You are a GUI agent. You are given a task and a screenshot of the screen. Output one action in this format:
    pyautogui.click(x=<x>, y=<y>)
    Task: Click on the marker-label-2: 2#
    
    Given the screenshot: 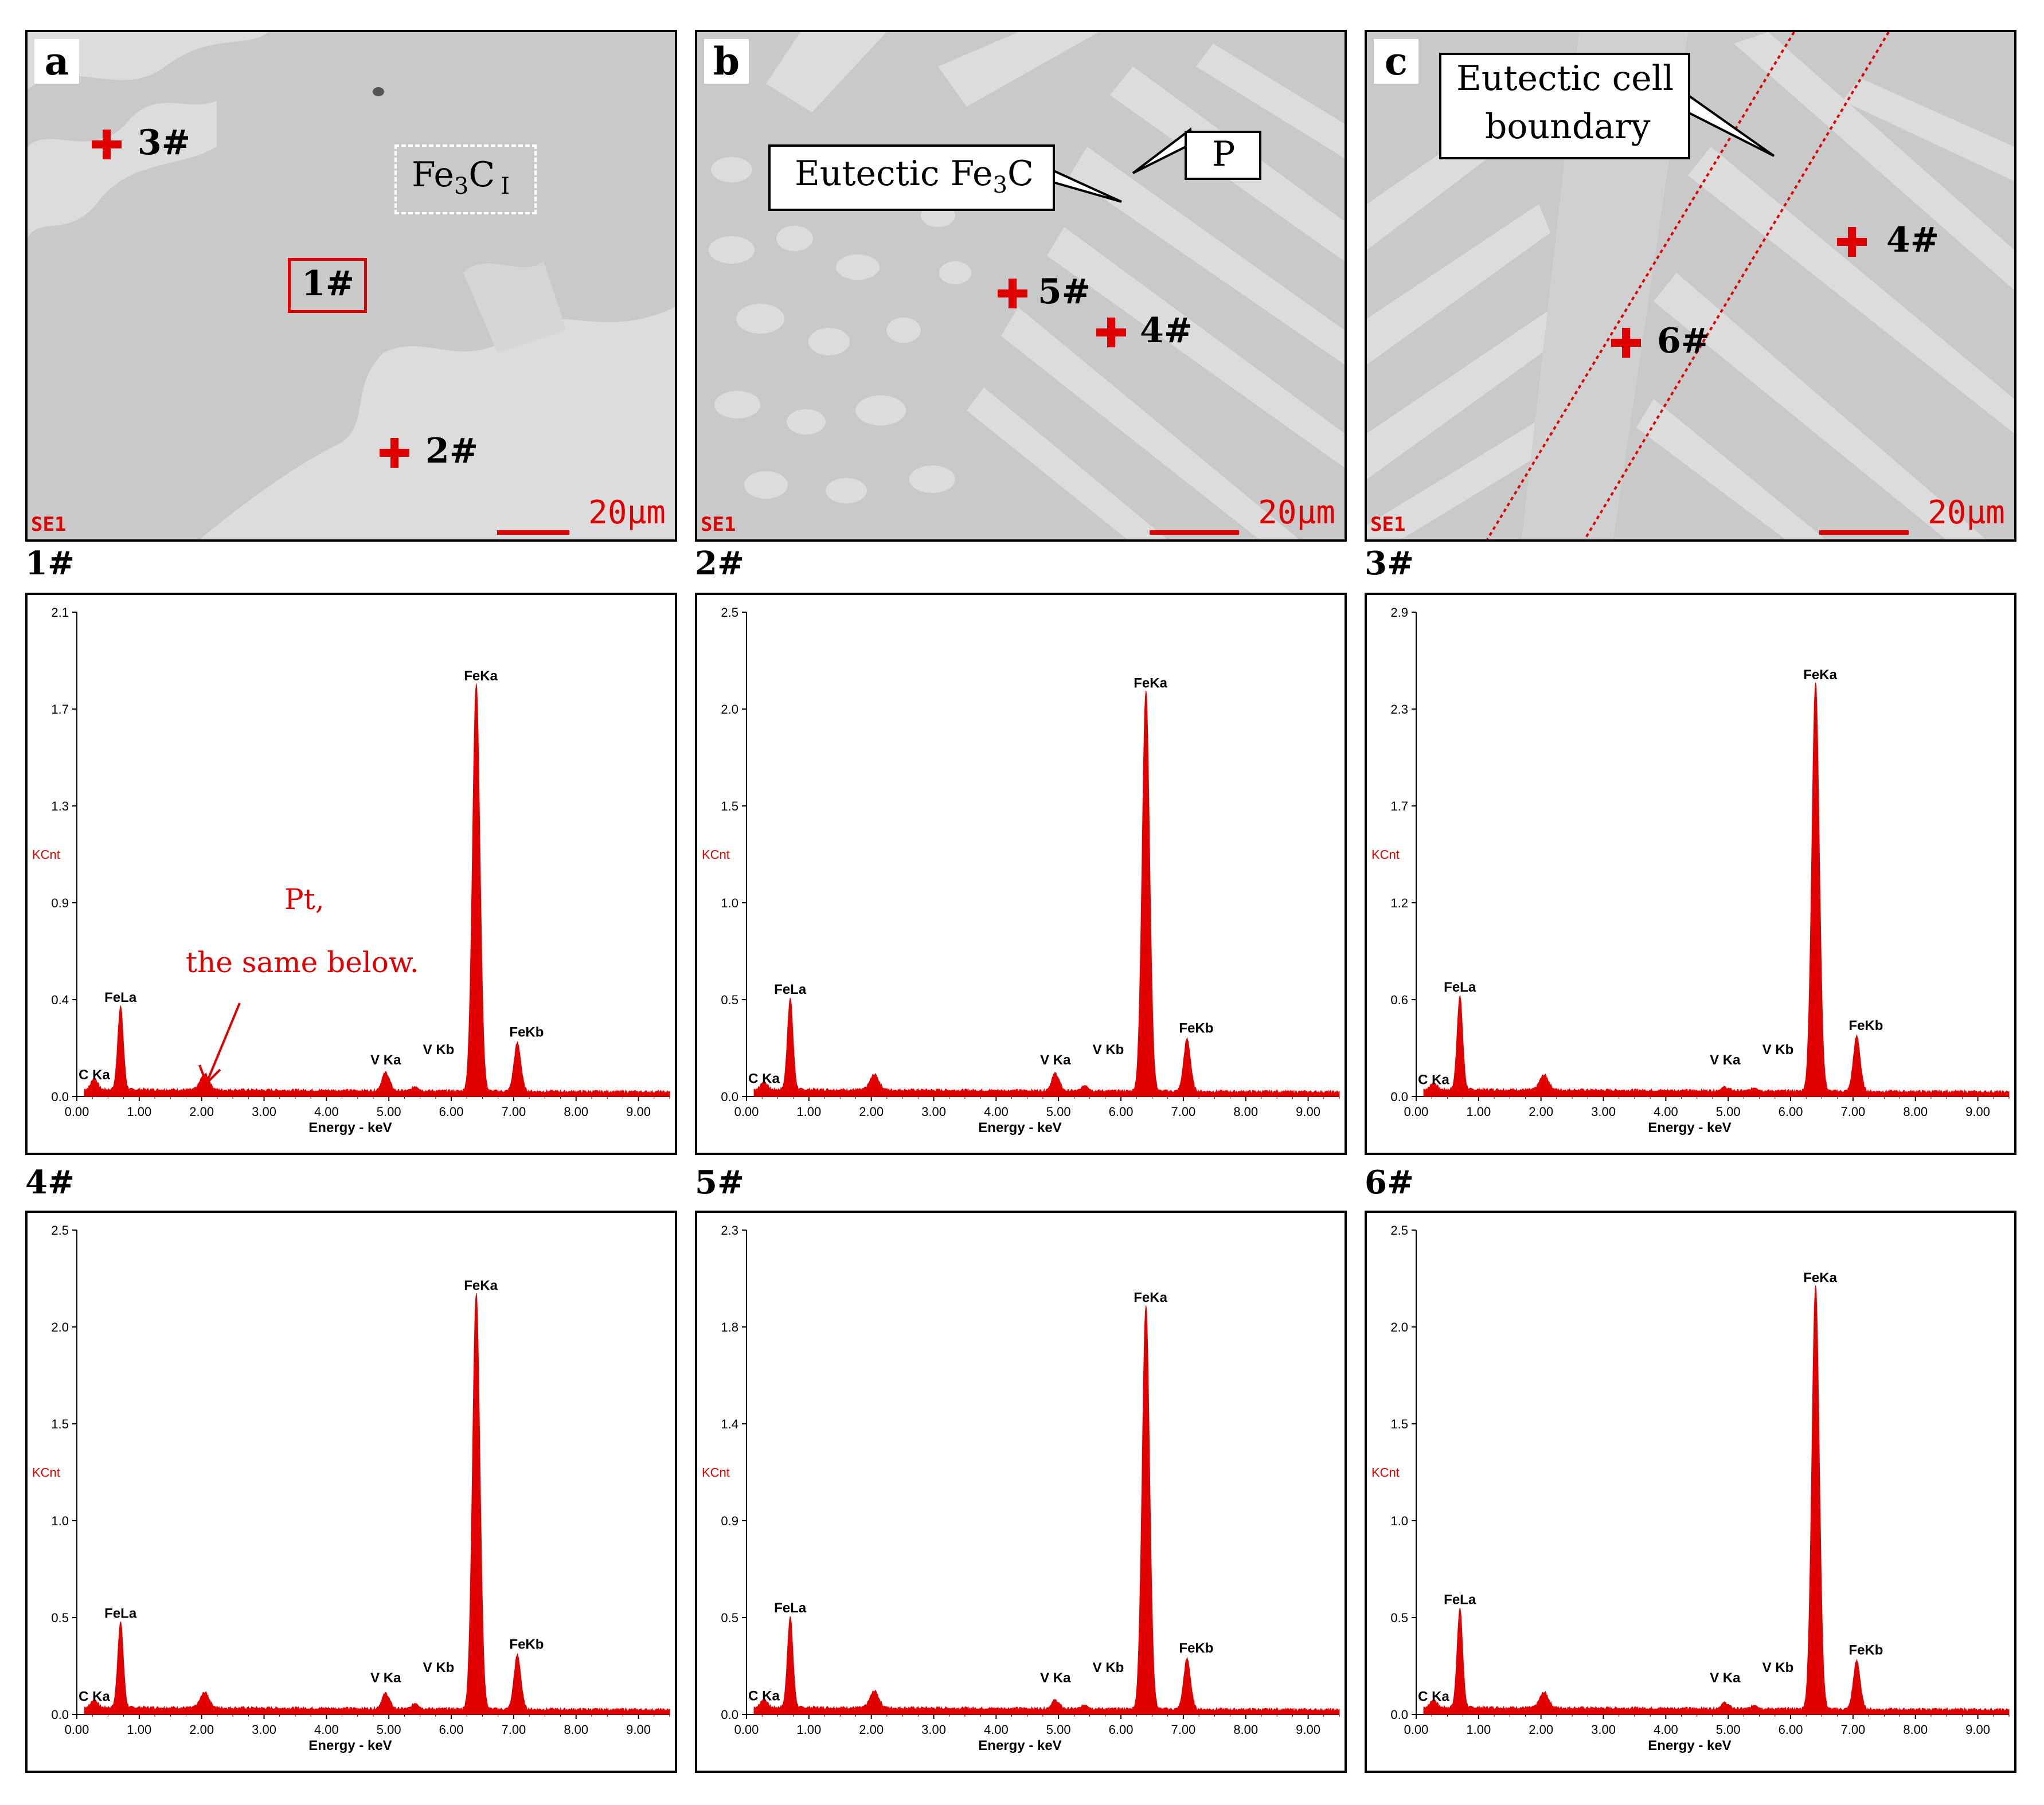 What is the action you would take?
    pyautogui.click(x=452, y=451)
    